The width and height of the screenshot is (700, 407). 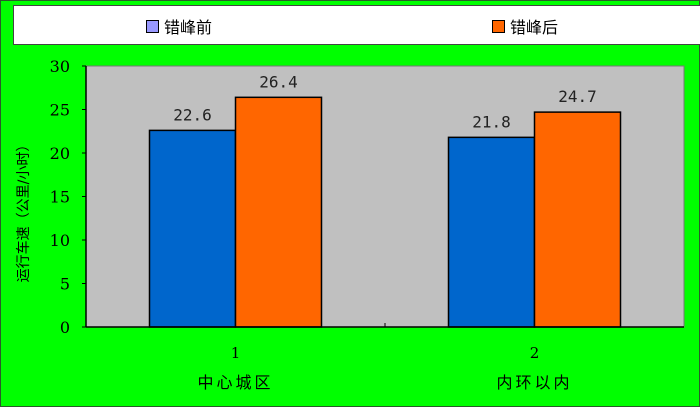 I want to click on category-label: 内环以内, so click(x=534, y=382).